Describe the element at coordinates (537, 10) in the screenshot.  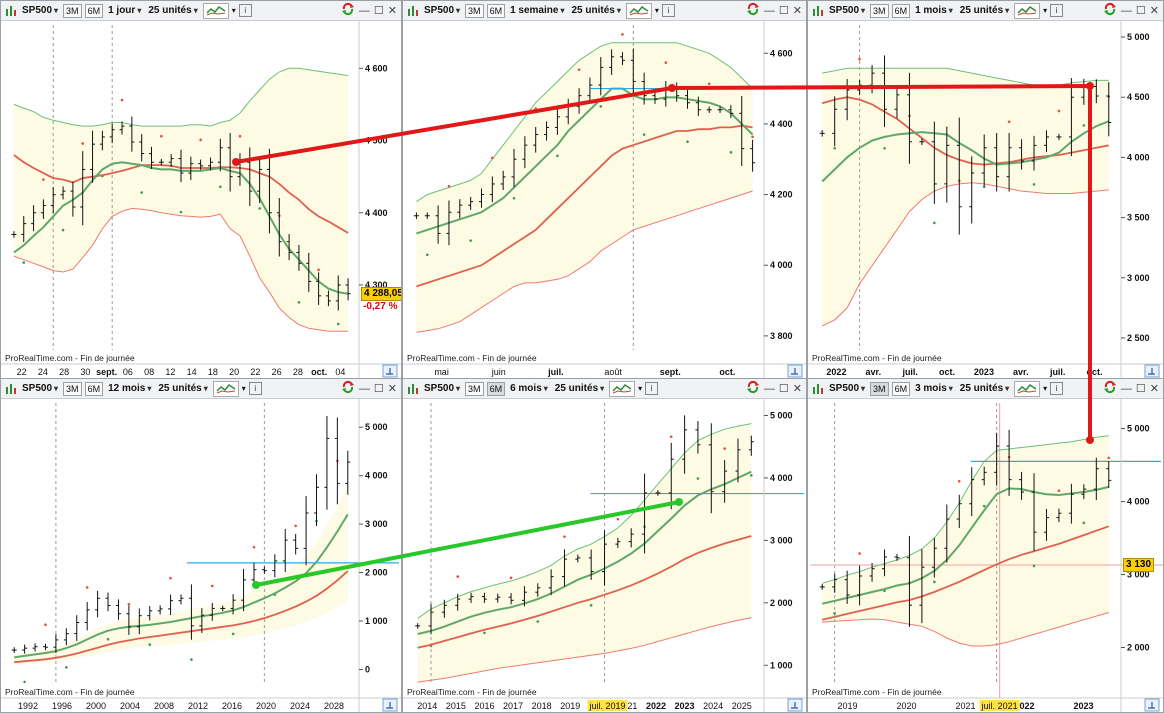
I see `period-selector: 1 semaine ▾` at that location.